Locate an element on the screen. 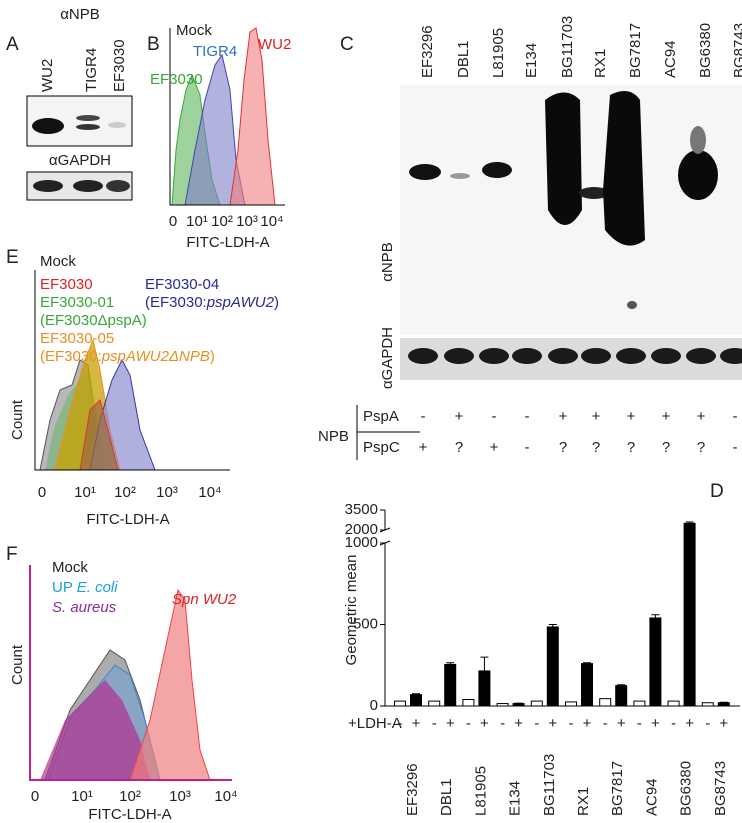  y-tick-label: 3500 is located at coordinates (361, 509).